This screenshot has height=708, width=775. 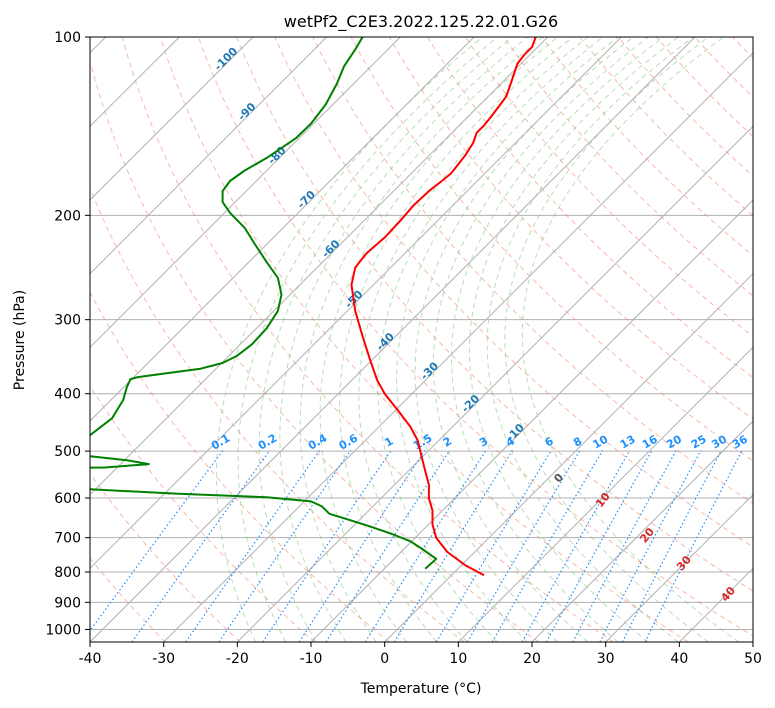 I want to click on x-tick-label: -40, so click(x=90, y=659).